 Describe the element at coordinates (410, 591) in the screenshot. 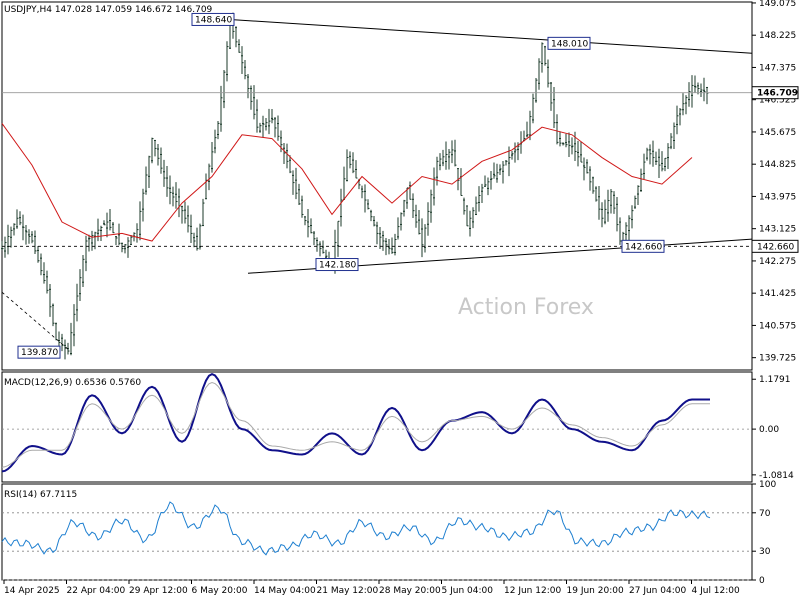

I see `x-tick-label: 28 May 20:00` at that location.